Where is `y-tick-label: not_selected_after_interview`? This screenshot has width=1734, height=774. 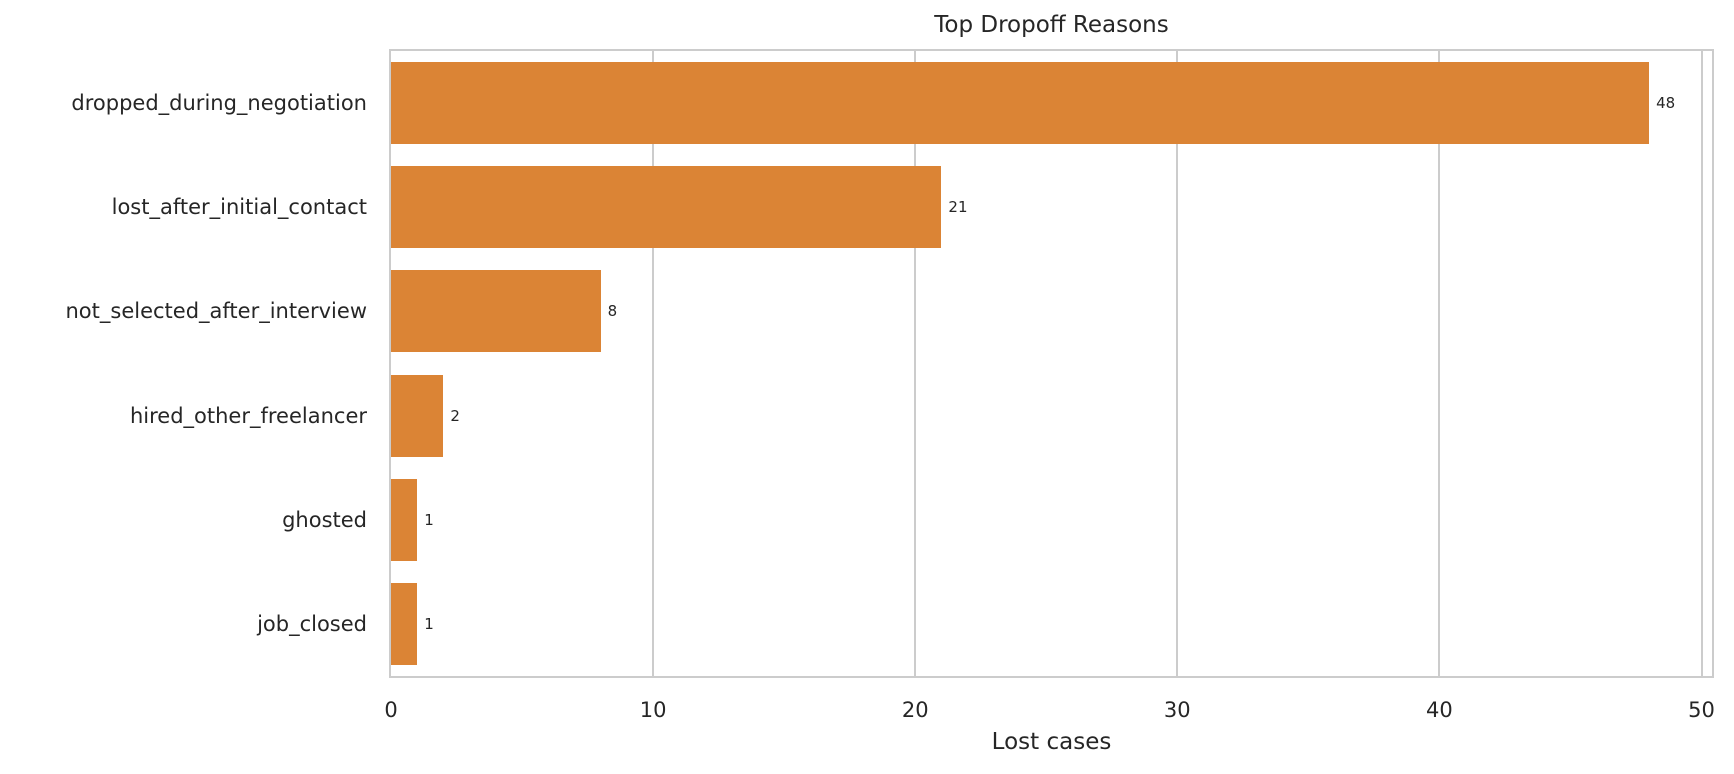 y-tick-label: not_selected_after_interview is located at coordinates (216, 311).